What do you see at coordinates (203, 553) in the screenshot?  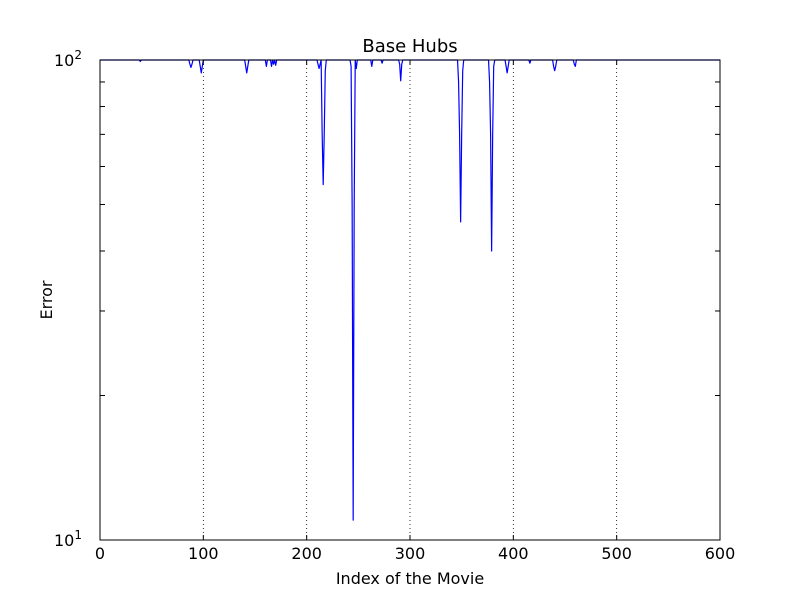 I see `x-tick-label: 100` at bounding box center [203, 553].